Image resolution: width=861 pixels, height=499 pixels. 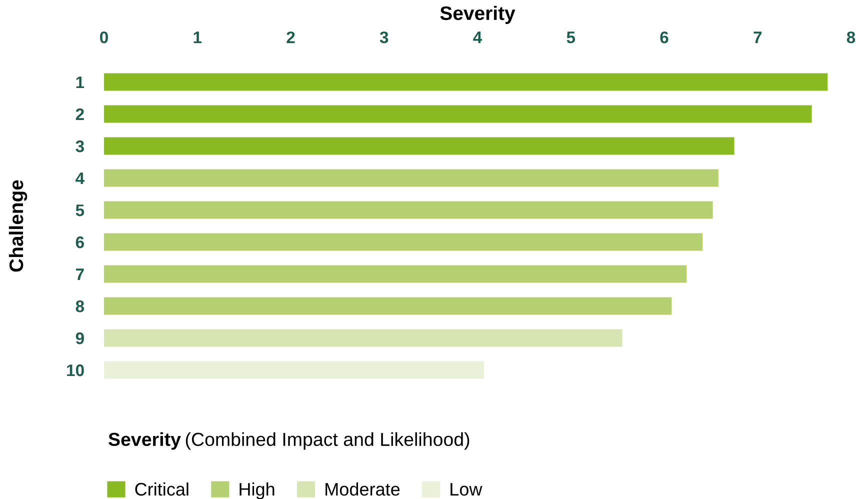 What do you see at coordinates (384, 37) in the screenshot?
I see `x-tick-label: 3` at bounding box center [384, 37].